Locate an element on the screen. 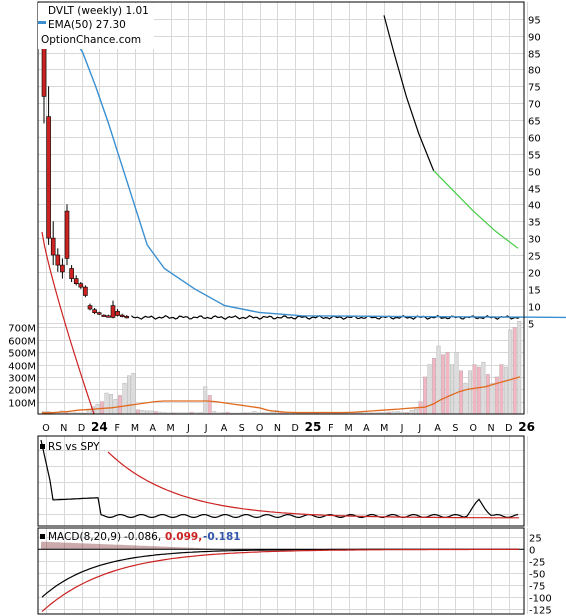  price-tick-label: 15 is located at coordinates (534, 291).